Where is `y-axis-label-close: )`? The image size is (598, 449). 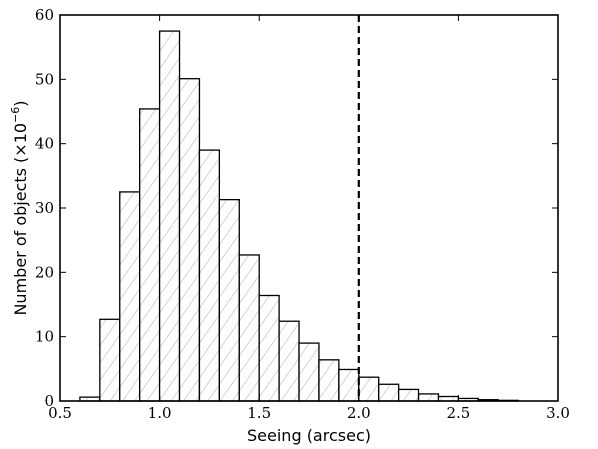
y-axis-label-close: ) is located at coordinates (20, 103).